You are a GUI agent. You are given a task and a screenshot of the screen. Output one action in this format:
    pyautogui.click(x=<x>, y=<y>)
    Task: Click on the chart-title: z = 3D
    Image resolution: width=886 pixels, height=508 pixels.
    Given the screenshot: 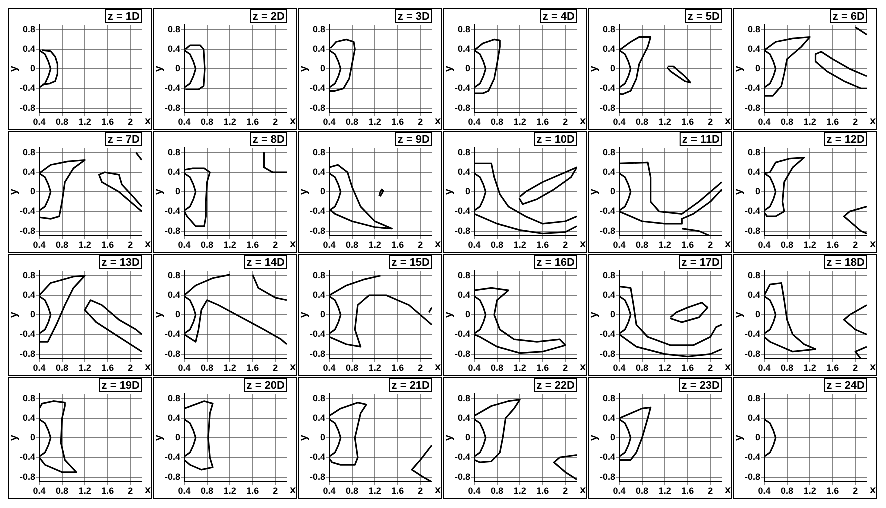 What is the action you would take?
    pyautogui.click(x=414, y=17)
    